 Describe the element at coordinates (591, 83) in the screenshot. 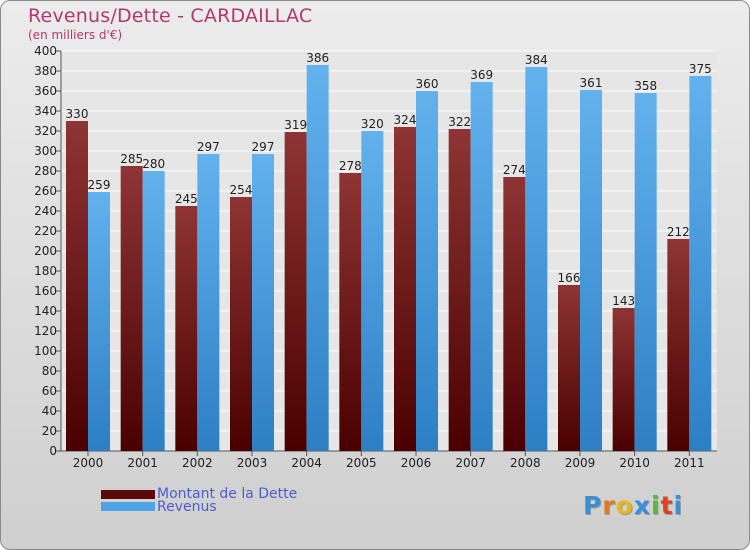

I see `data-label-revenus: 361` at that location.